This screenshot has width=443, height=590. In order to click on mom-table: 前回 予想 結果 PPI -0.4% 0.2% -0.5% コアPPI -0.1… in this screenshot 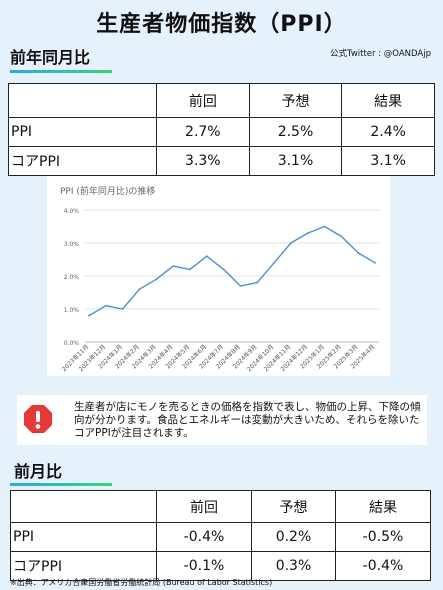, I will do `click(221, 535)`.